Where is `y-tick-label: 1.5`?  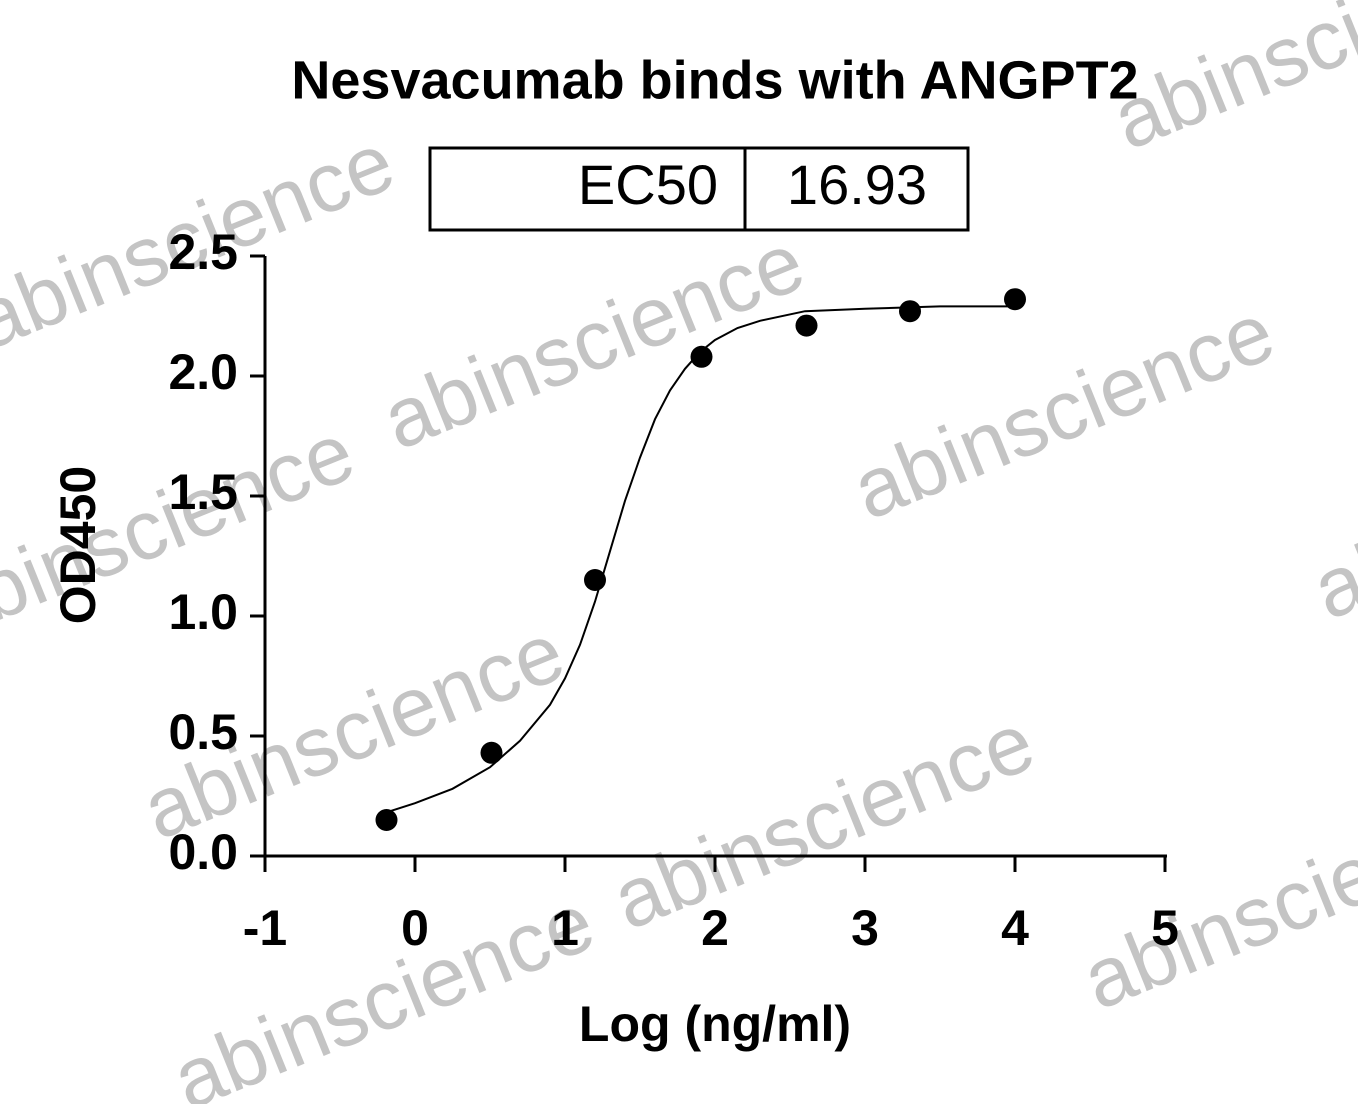 y-tick-label: 1.5 is located at coordinates (203, 492).